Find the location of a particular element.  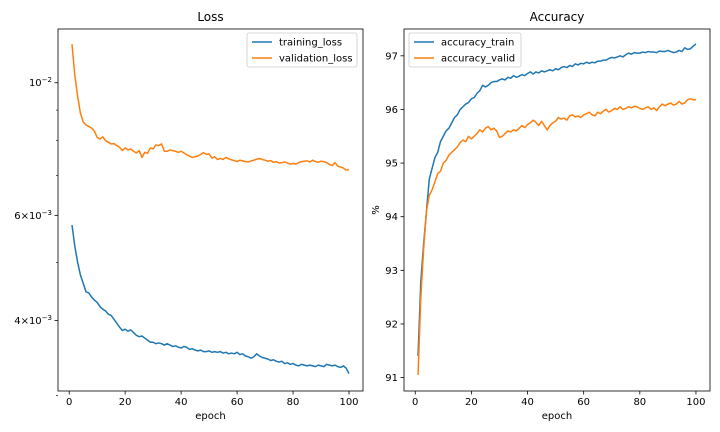

loss-x-tick-label: 40 is located at coordinates (181, 402).